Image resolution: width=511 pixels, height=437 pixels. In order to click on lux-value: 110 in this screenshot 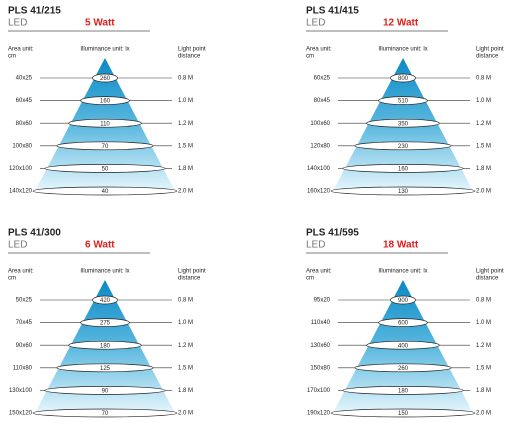, I will do `click(105, 124)`.